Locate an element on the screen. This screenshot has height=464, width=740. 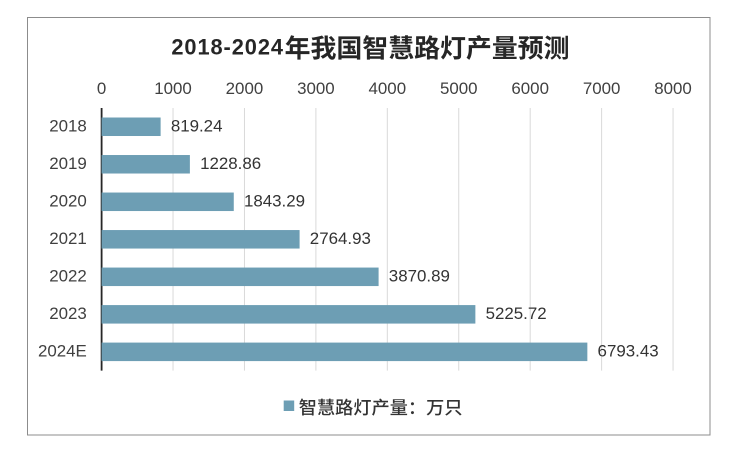
svg-text: 2022 is located at coordinates (68, 276).